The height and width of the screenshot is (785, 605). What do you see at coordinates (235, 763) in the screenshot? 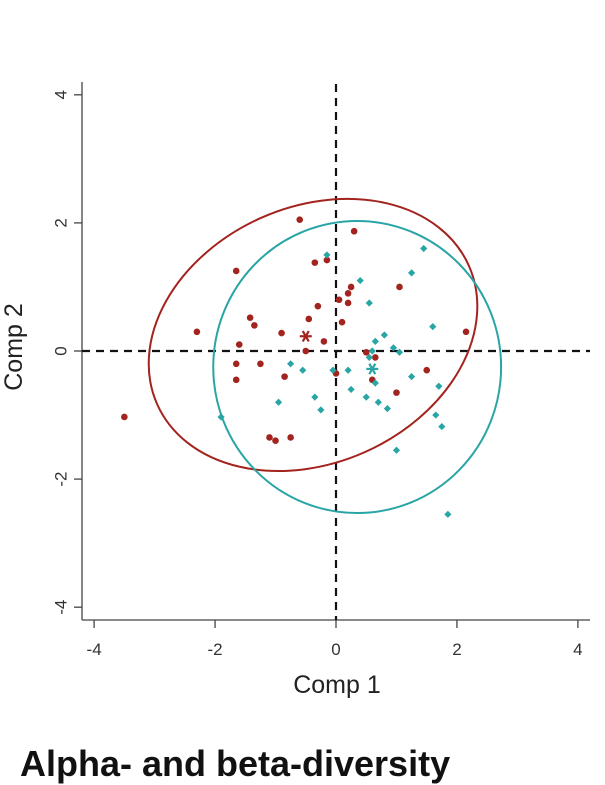
I see `page-heading: Alpha- and beta-diversity` at bounding box center [235, 763].